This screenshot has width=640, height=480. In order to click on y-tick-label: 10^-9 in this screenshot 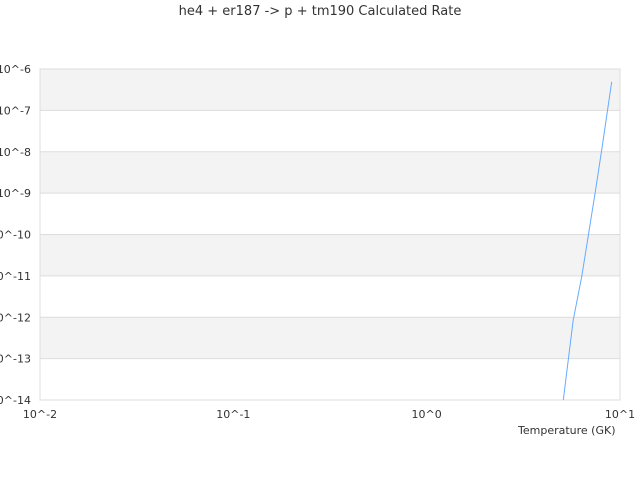, I will do `click(15, 193)`.